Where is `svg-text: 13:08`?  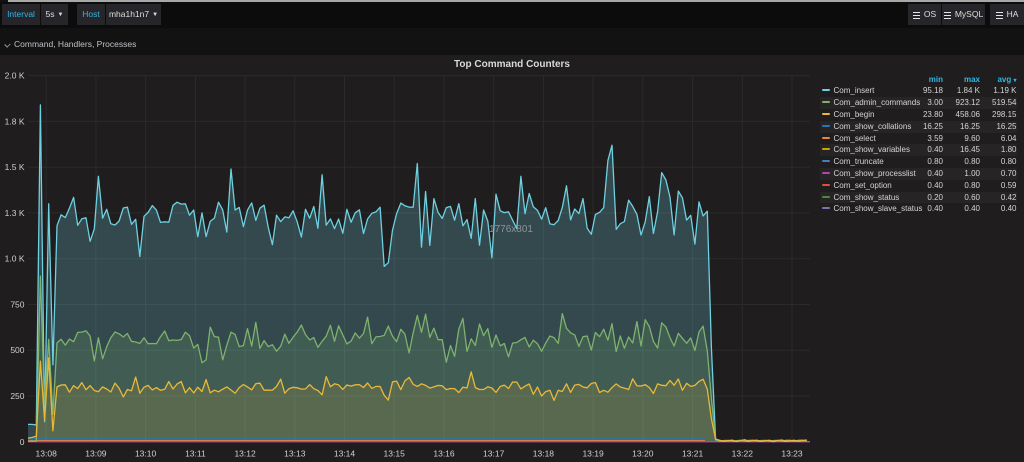
svg-text: 13:08 is located at coordinates (47, 454).